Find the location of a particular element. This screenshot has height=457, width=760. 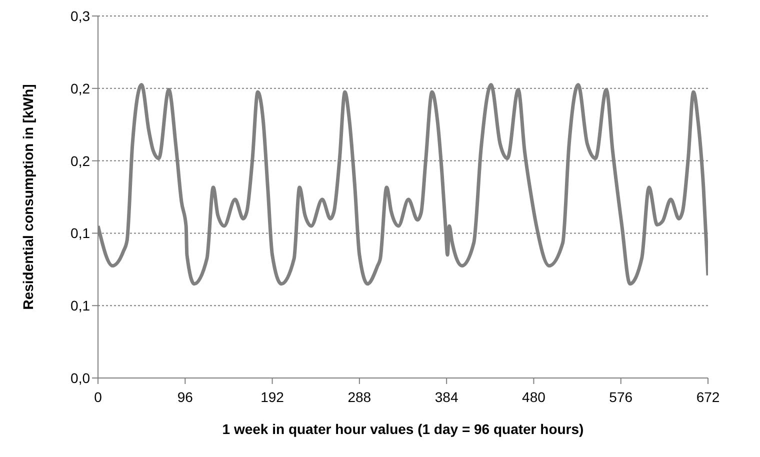

y-tick-label: 0,0 is located at coordinates (80, 378).